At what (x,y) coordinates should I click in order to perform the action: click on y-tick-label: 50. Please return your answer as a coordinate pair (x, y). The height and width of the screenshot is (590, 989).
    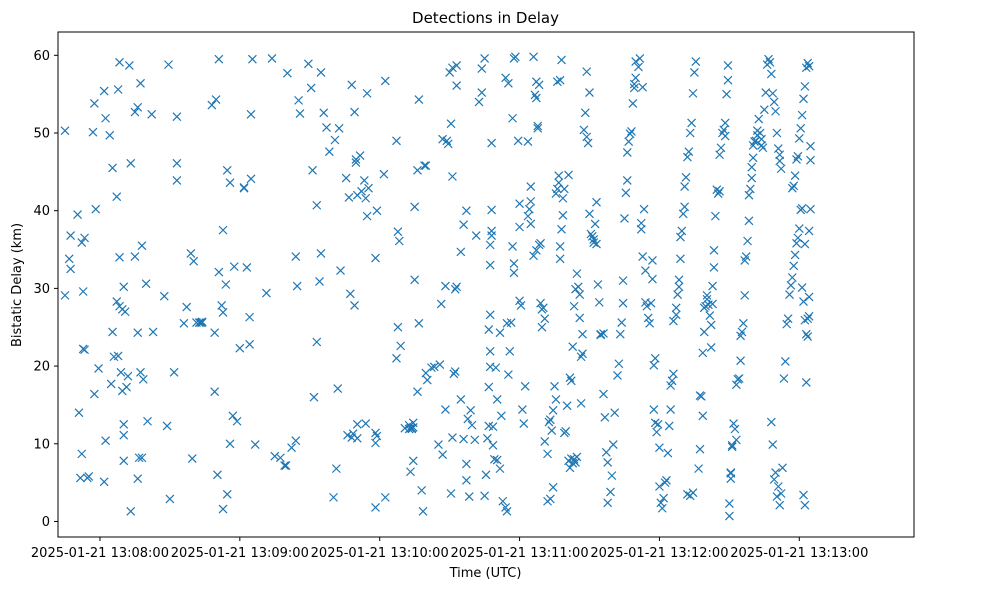
    Looking at the image, I should click on (41, 134).